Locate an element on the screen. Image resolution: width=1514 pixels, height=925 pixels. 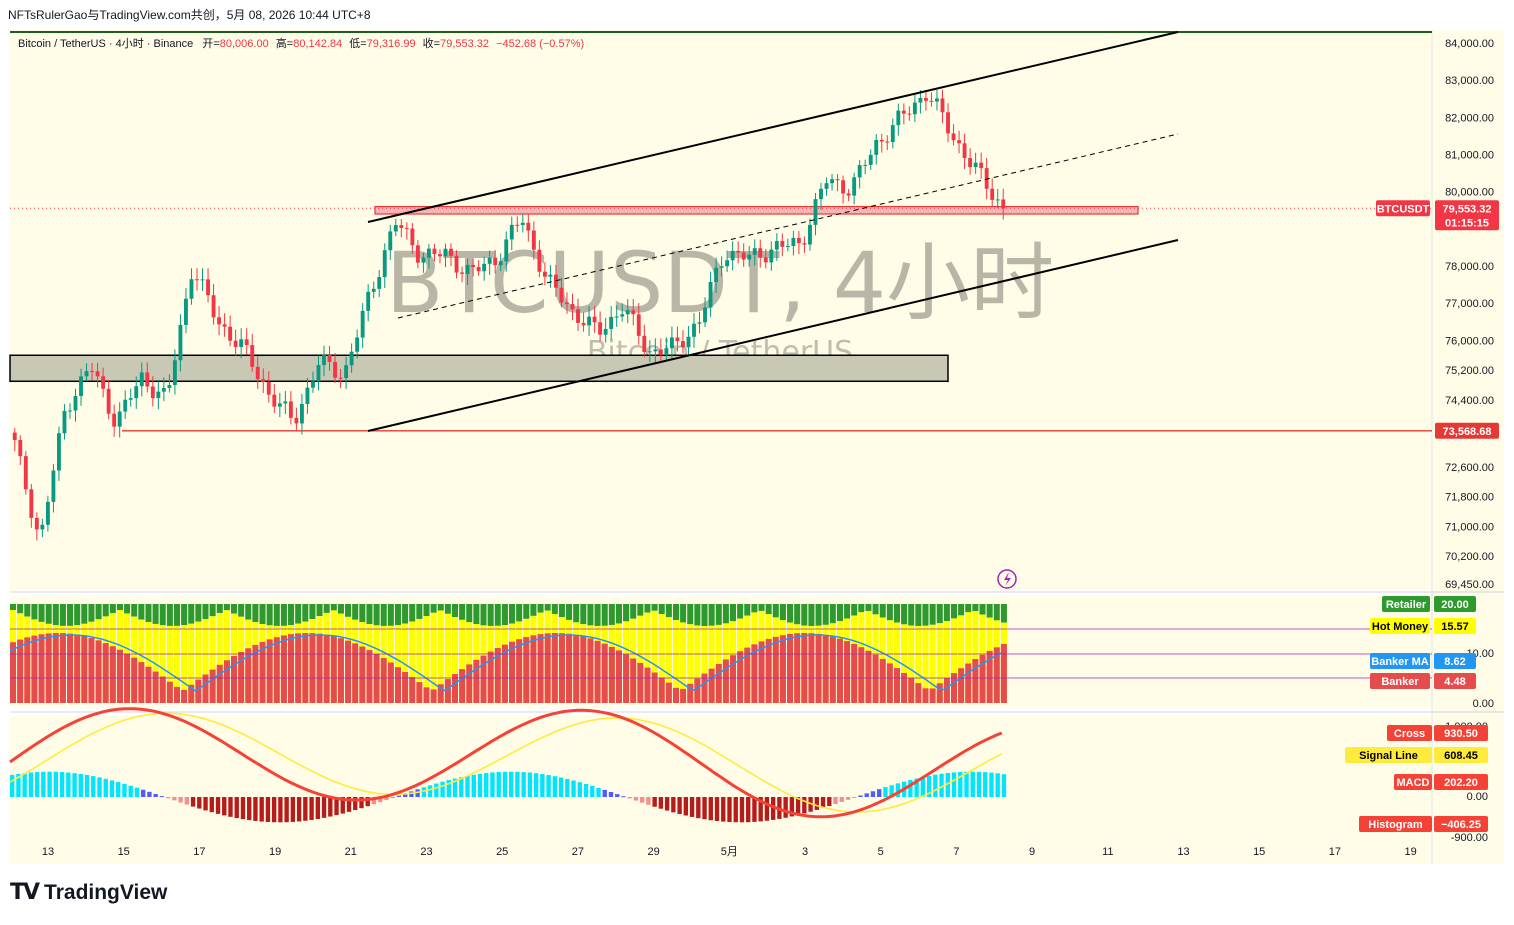
tradingview-footer: TV TradingView is located at coordinates (88, 892).